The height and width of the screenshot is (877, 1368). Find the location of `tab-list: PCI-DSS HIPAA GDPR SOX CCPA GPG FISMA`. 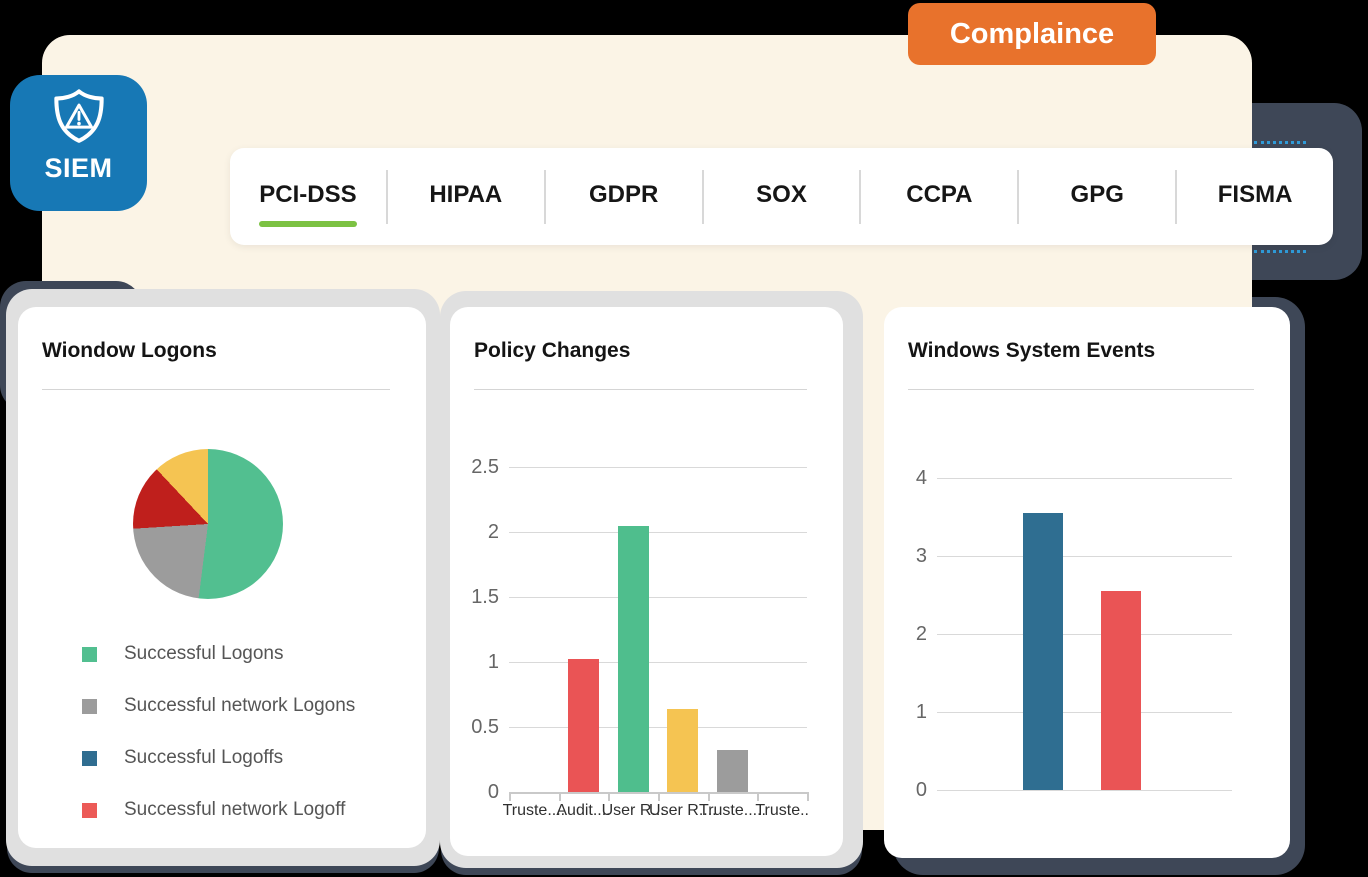

tab-list: PCI-DSS HIPAA GDPR SOX CCPA GPG FISMA is located at coordinates (781, 196).